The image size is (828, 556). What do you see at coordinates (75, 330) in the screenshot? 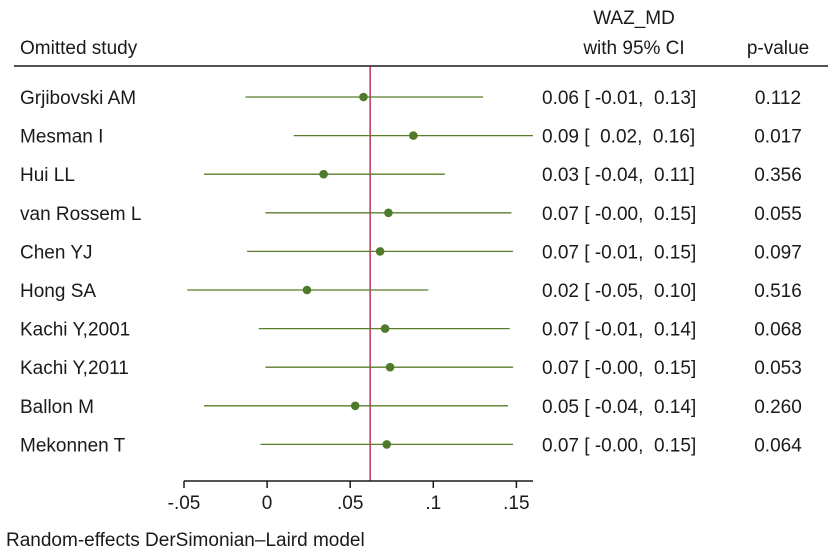
I see `study-label: Kachi Y,2001` at bounding box center [75, 330].